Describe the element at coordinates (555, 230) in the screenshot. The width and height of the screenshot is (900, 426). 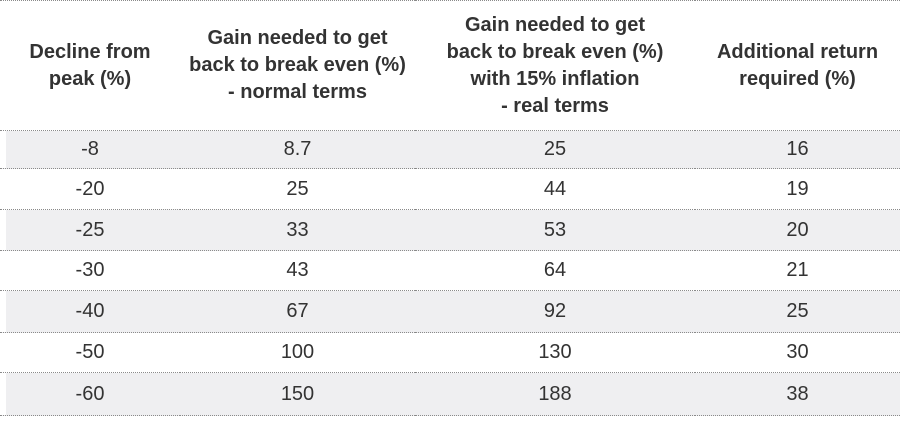
I see `cell-gain-real: 53` at that location.